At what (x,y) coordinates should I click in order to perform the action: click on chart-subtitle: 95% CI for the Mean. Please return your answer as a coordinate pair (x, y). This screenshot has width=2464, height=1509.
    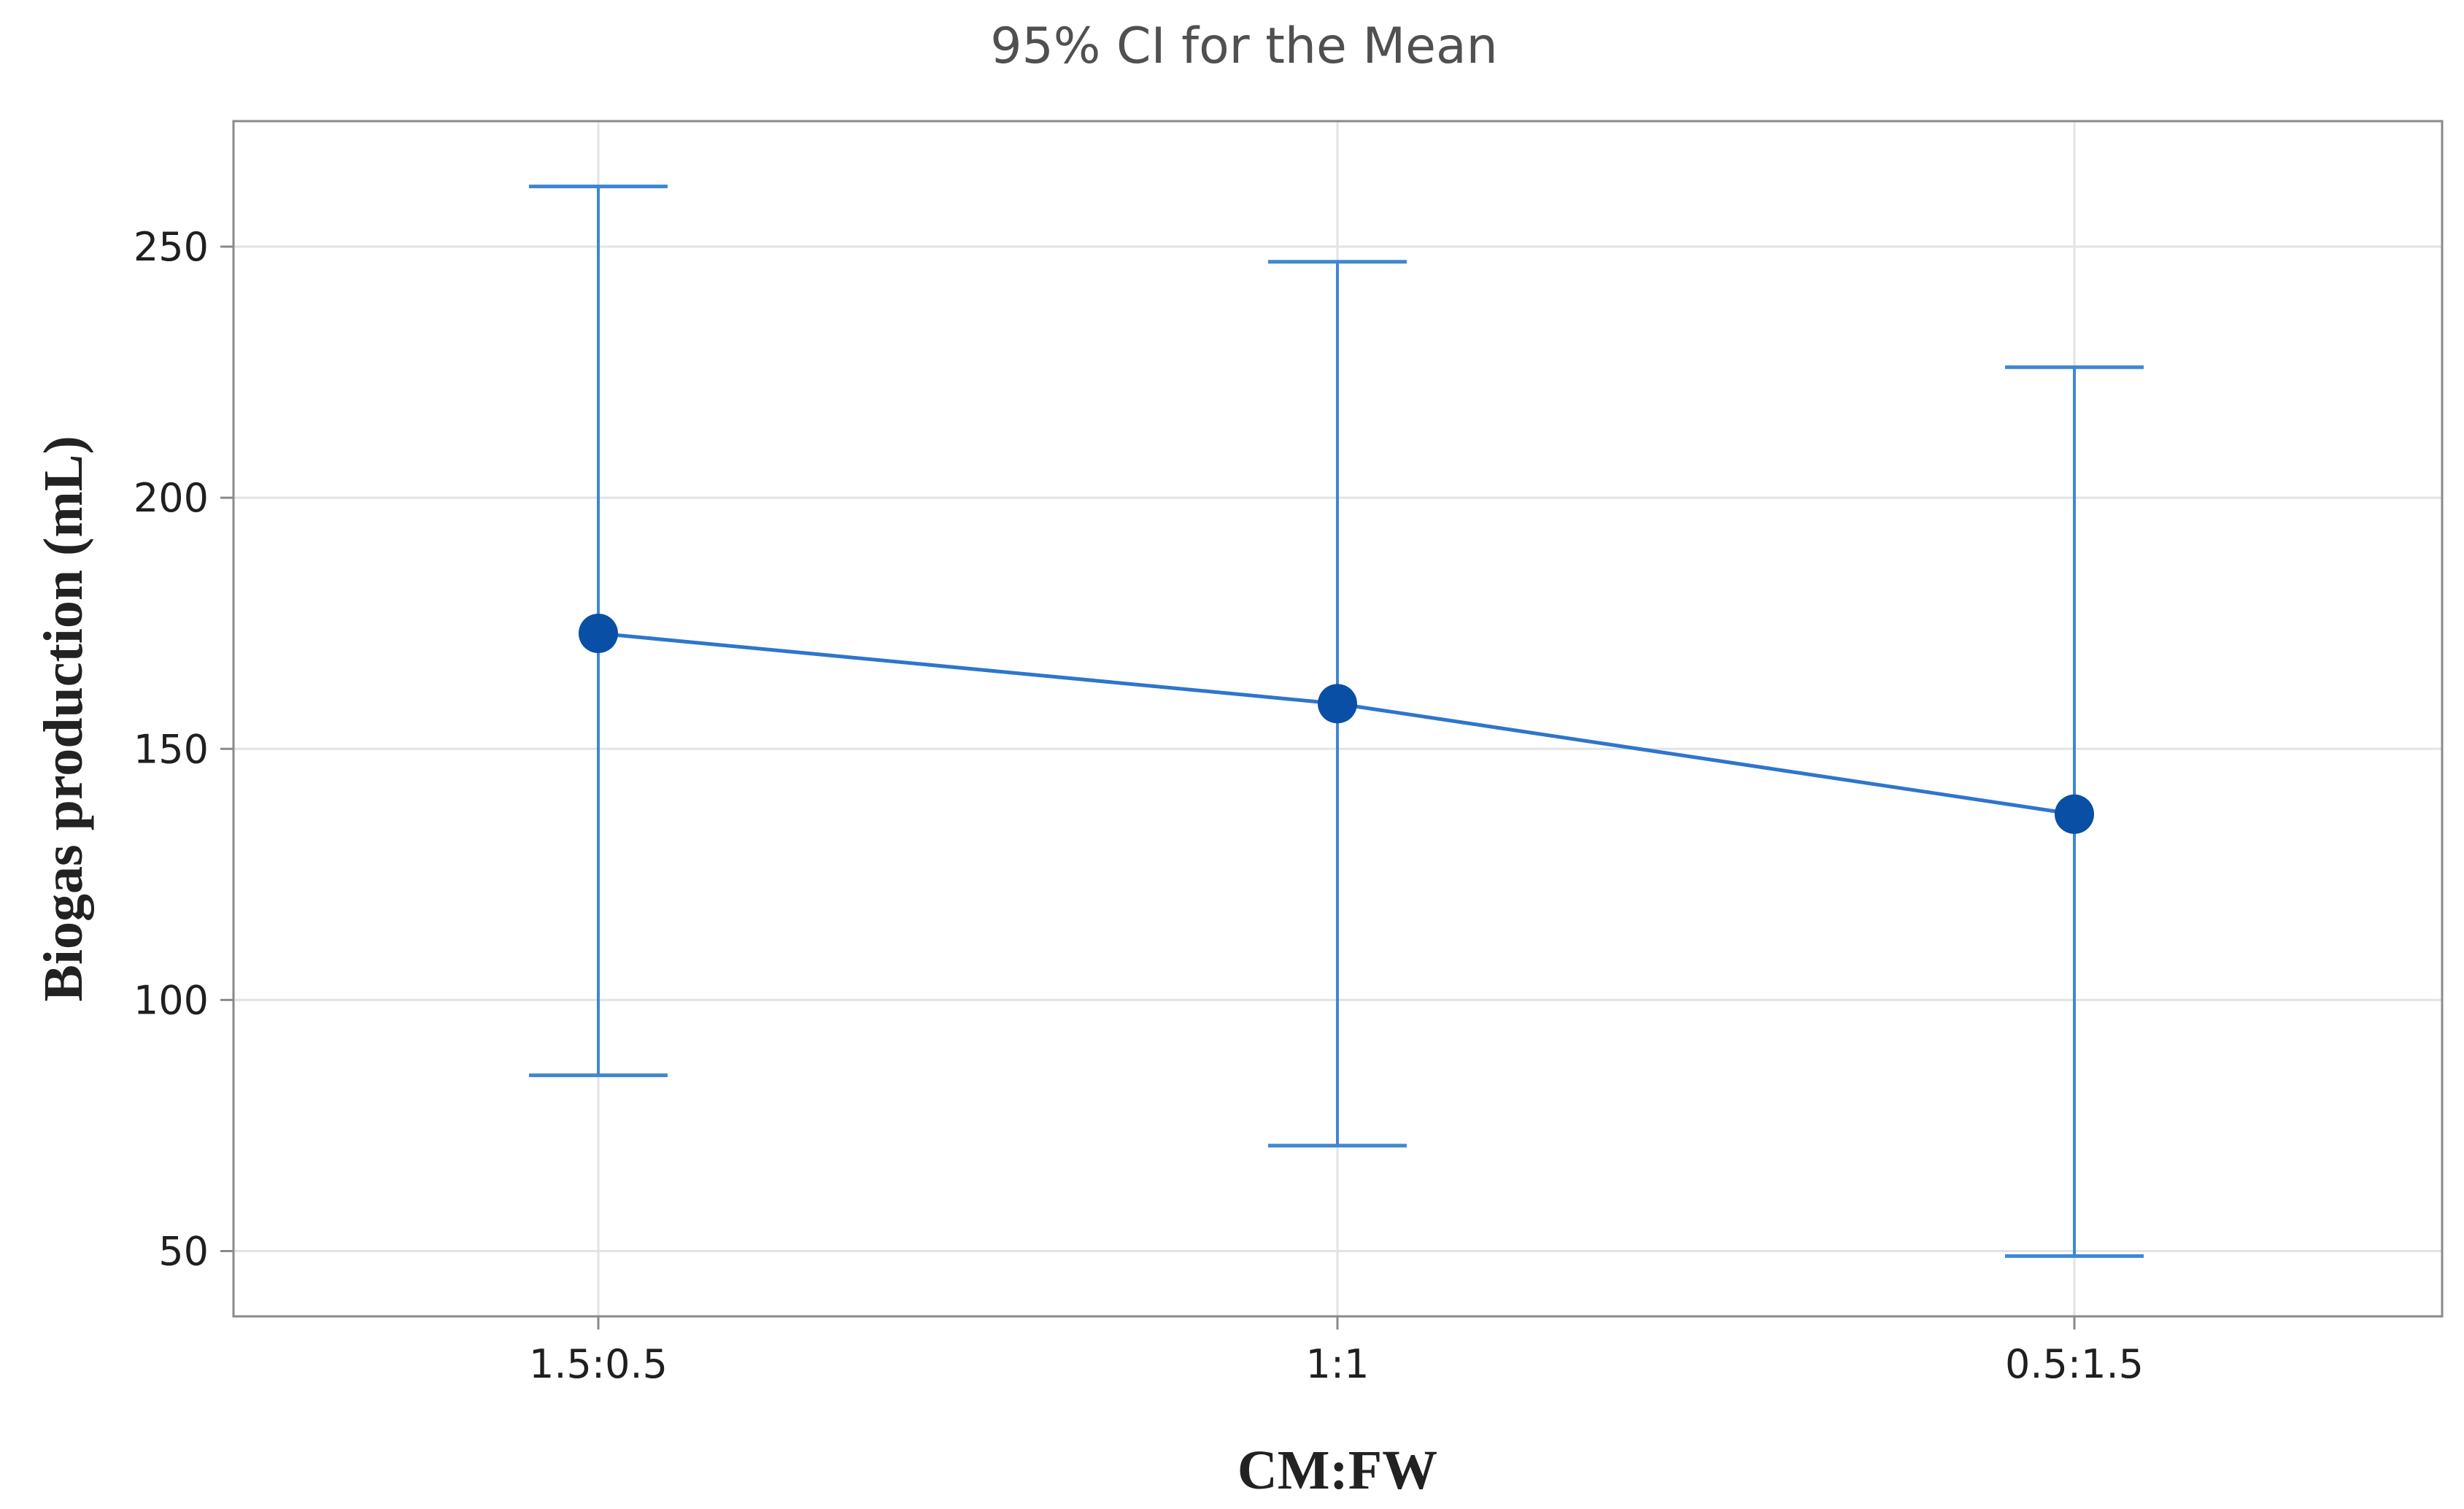
    Looking at the image, I should click on (1244, 46).